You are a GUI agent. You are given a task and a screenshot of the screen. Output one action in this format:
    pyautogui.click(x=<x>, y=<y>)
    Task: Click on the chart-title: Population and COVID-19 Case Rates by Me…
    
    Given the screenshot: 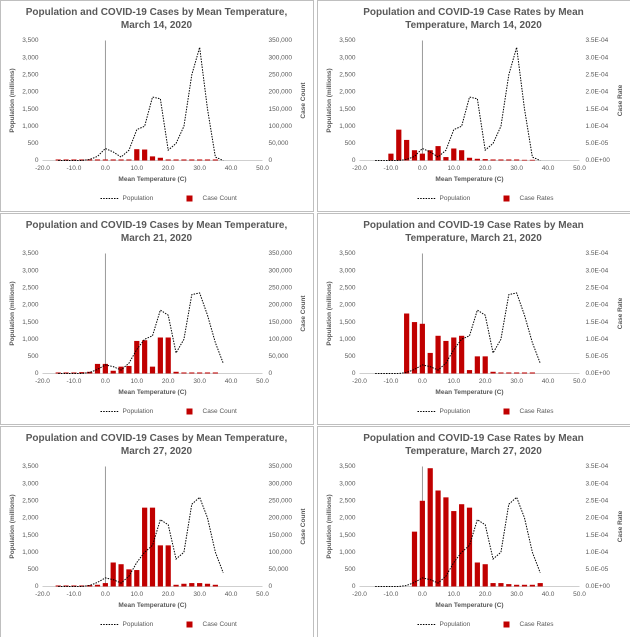 What is the action you would take?
    pyautogui.click(x=473, y=12)
    